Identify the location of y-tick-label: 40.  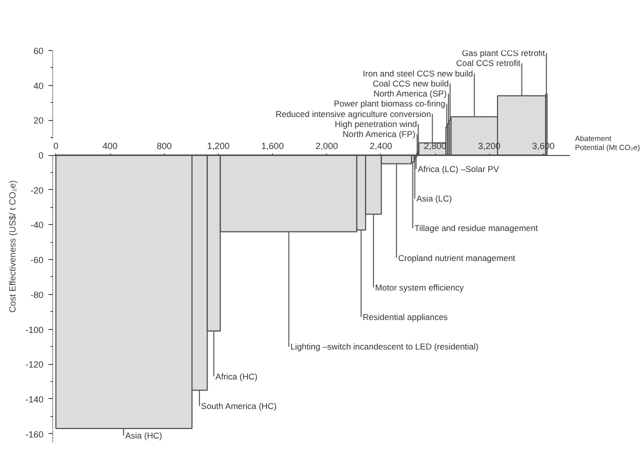
(38, 85).